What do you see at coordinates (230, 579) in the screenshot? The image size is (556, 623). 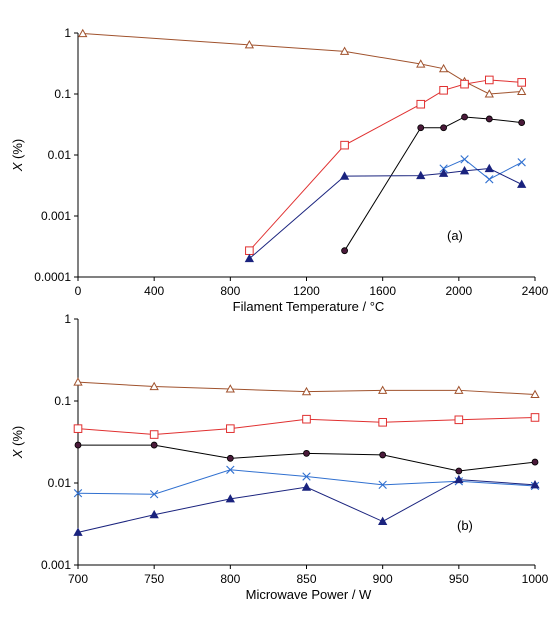 I see `chart-b-x-tick-label: 800` at bounding box center [230, 579].